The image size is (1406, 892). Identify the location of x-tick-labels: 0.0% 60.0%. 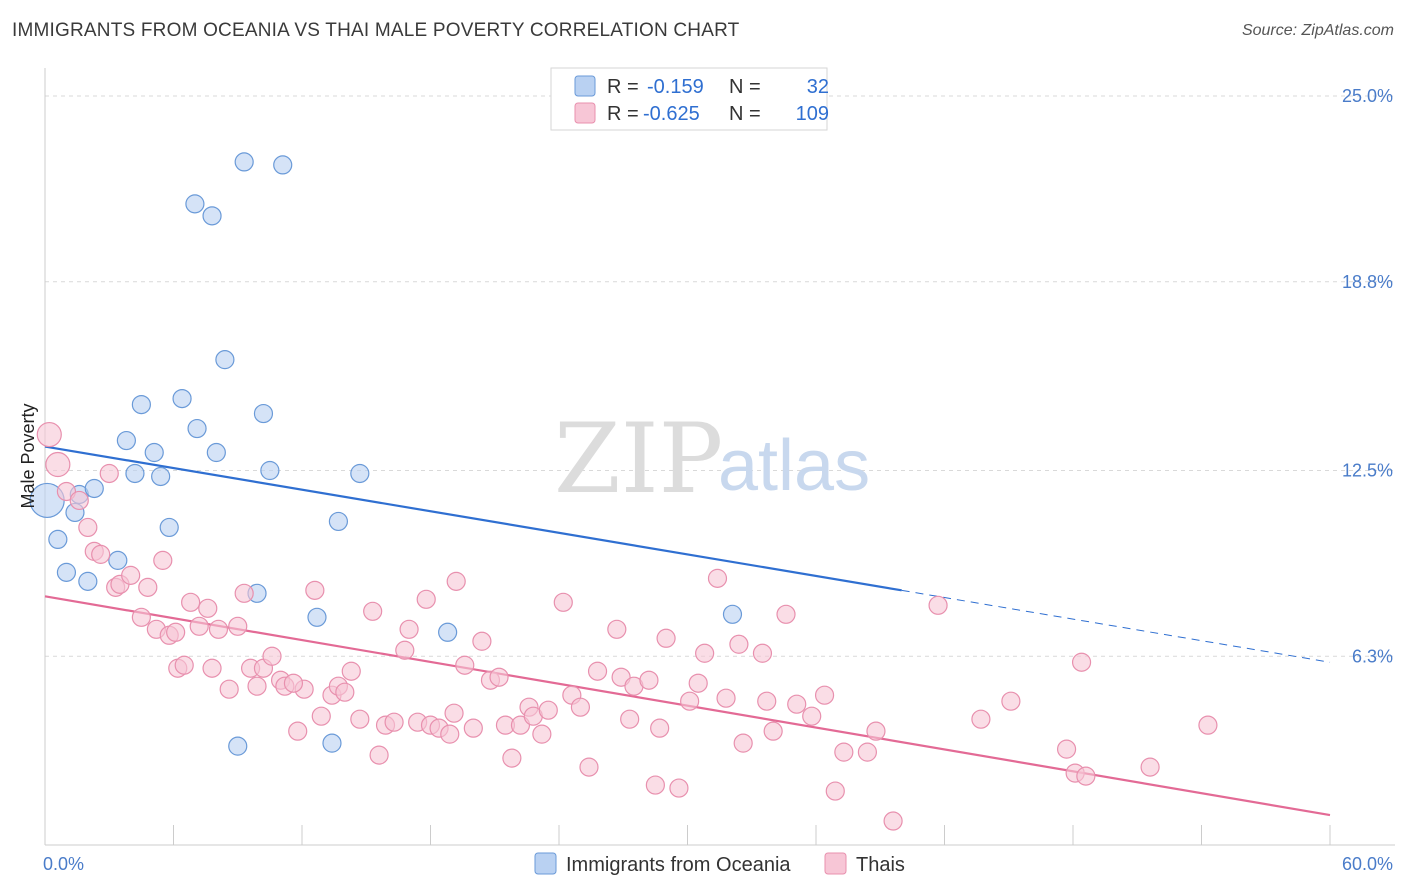
(718, 864).